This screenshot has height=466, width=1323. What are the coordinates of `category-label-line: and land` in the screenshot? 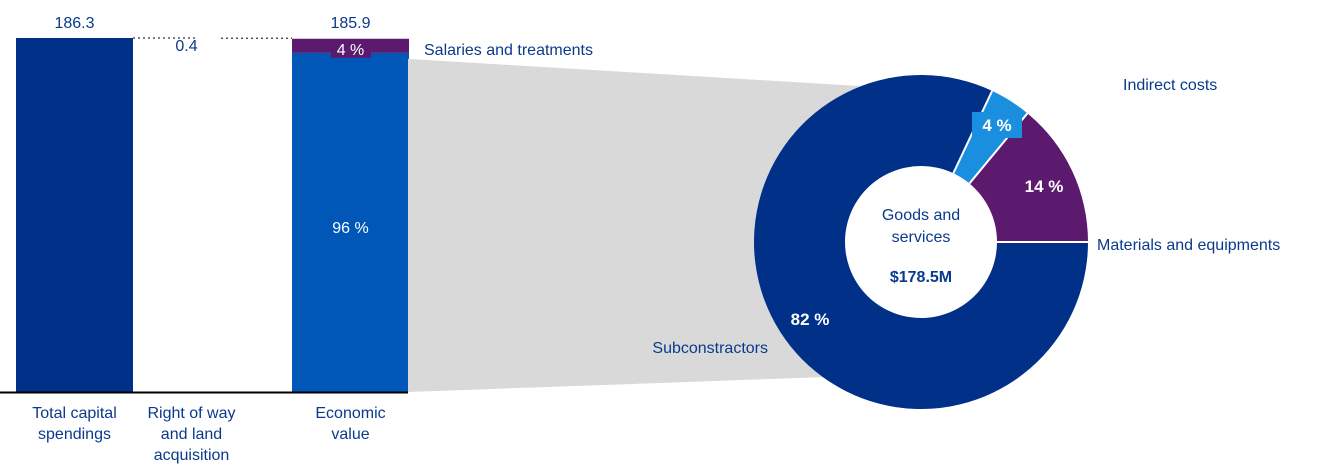 It's located at (191, 434).